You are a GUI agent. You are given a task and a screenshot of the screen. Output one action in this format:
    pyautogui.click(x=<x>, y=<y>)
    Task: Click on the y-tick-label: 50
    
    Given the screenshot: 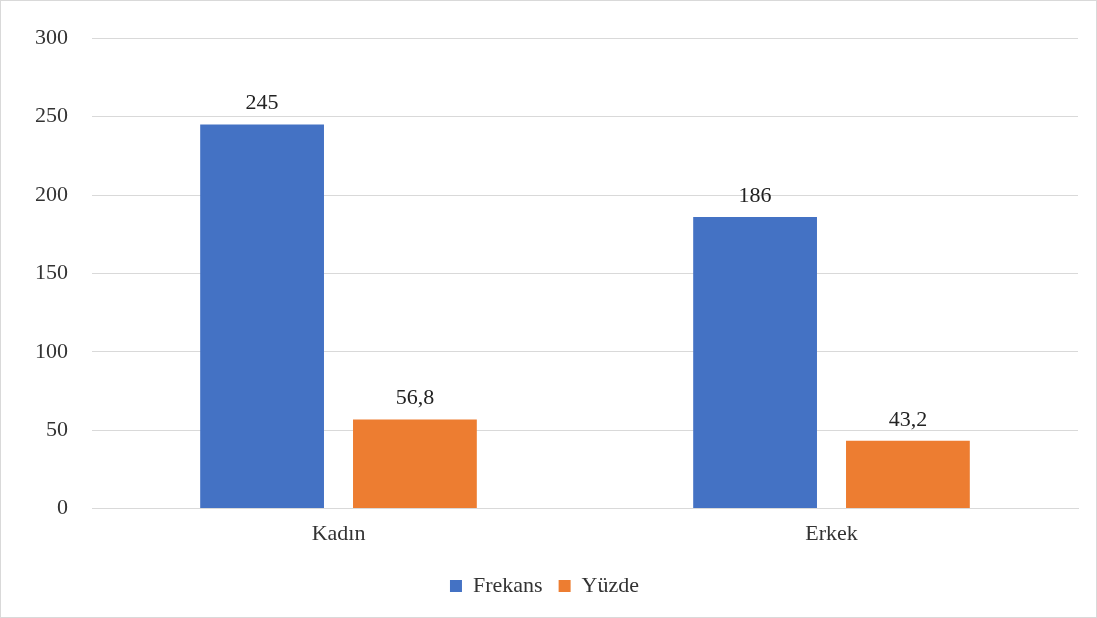 What is the action you would take?
    pyautogui.click(x=57, y=428)
    